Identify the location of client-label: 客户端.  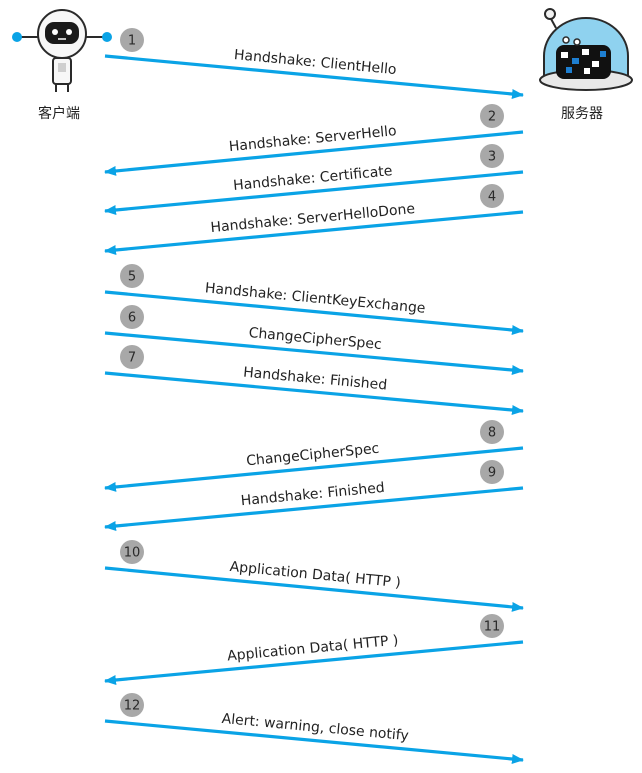
(59, 114).